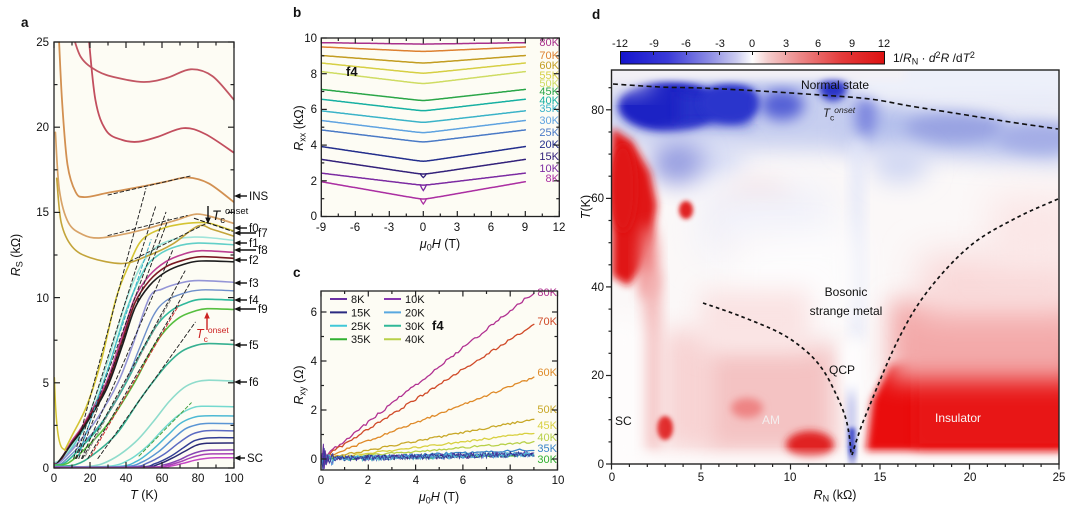  Describe the element at coordinates (596, 14) in the screenshot. I see `svg-text: d` at that location.